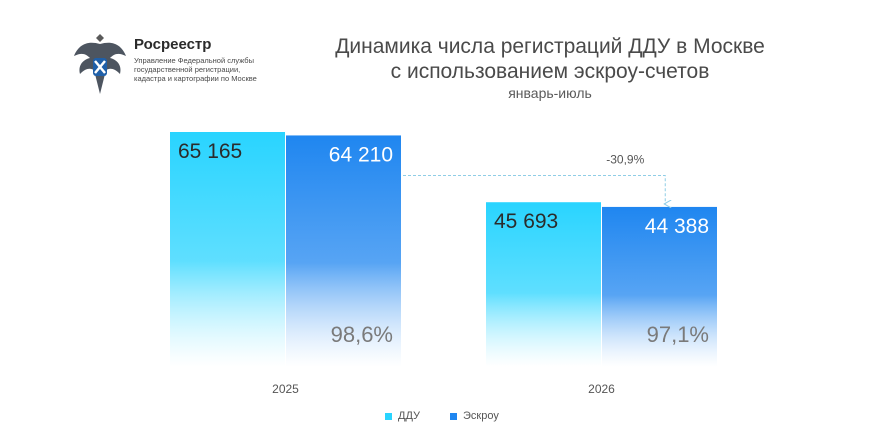 The image size is (873, 446). Describe the element at coordinates (409, 416) in the screenshot. I see `legend-label-ddu: ДДУ` at that location.